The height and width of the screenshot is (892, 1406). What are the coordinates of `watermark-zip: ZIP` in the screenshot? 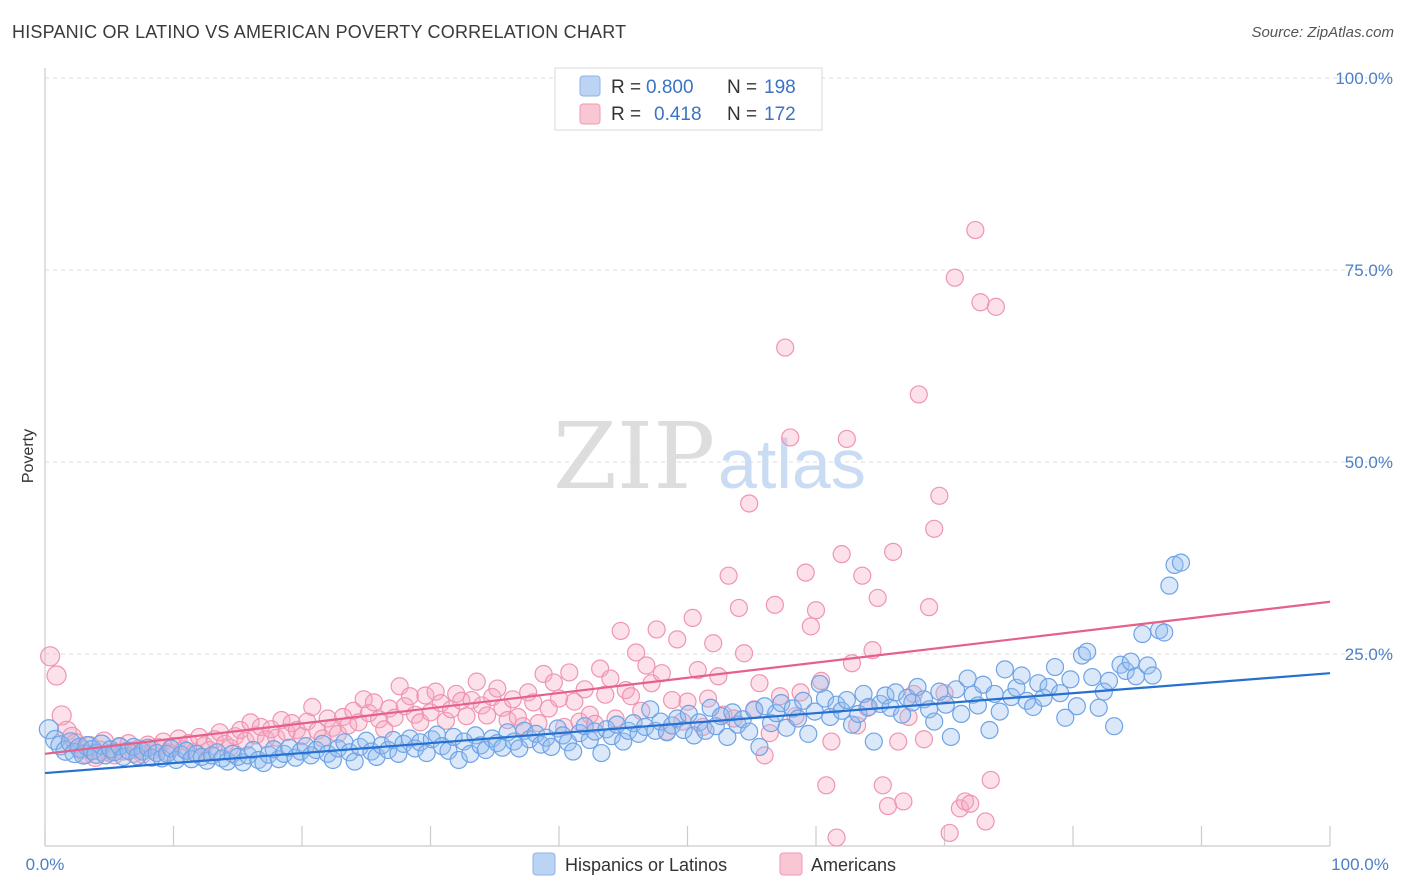 It's located at (634, 456).